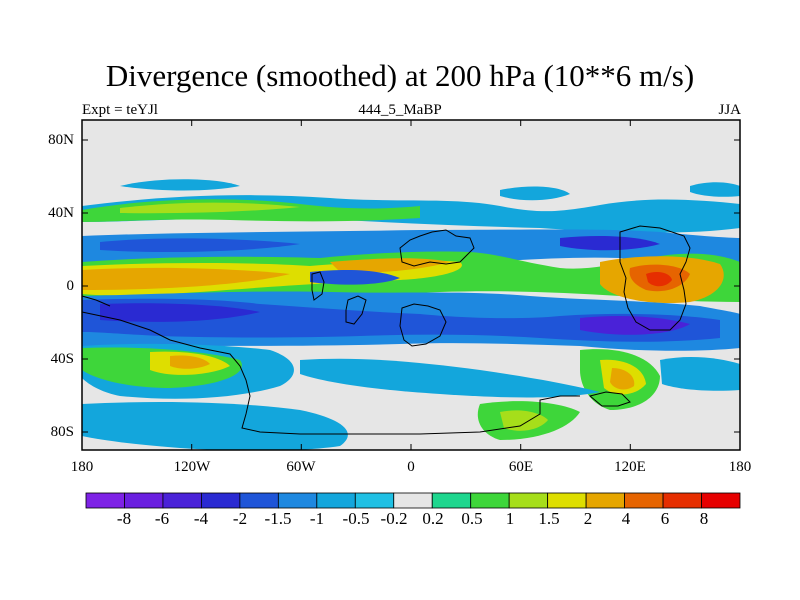  Describe the element at coordinates (423, 325) in the screenshot. I see `coastline-southern-africa` at that location.